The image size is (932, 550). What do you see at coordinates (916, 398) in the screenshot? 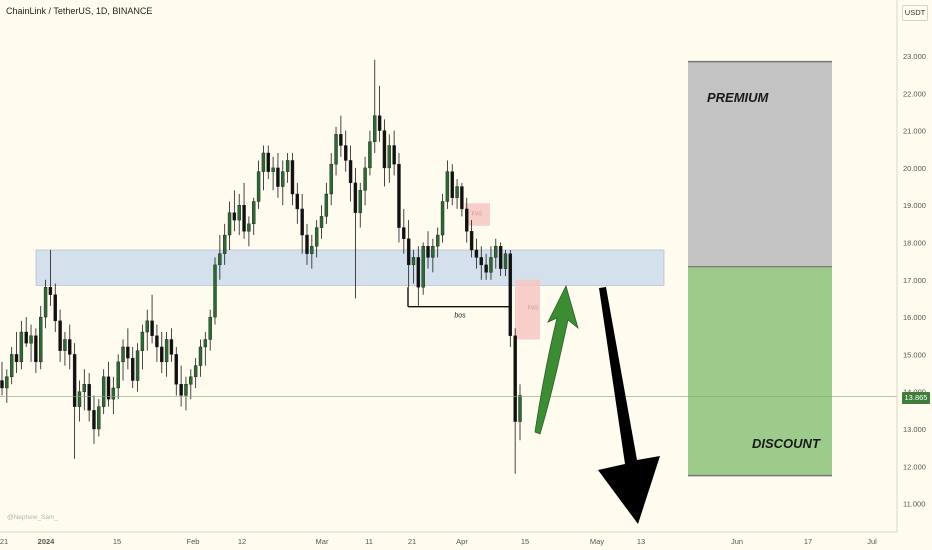
I see `current-price-label: 13.865` at bounding box center [916, 398].